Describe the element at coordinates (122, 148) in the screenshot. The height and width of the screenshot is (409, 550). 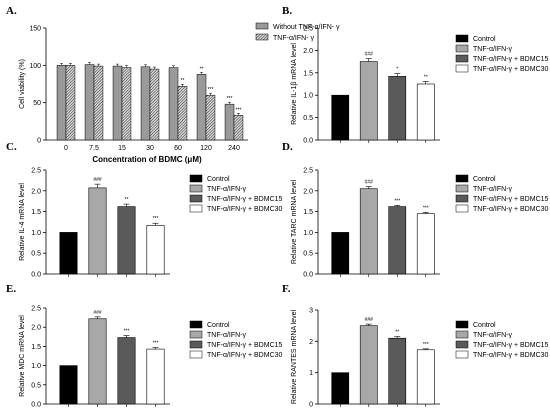
I see `x-tick-label: 15` at that location.